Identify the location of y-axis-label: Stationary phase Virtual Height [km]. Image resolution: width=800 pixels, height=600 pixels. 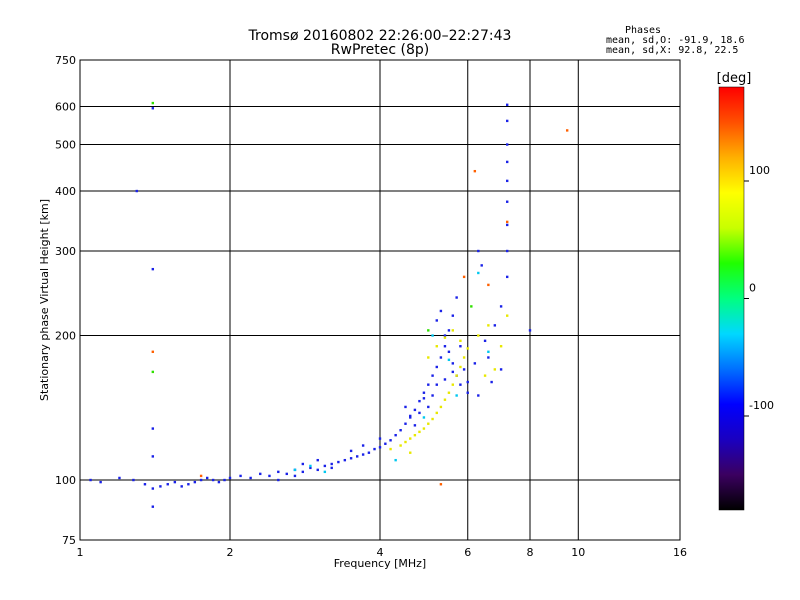
(44, 300).